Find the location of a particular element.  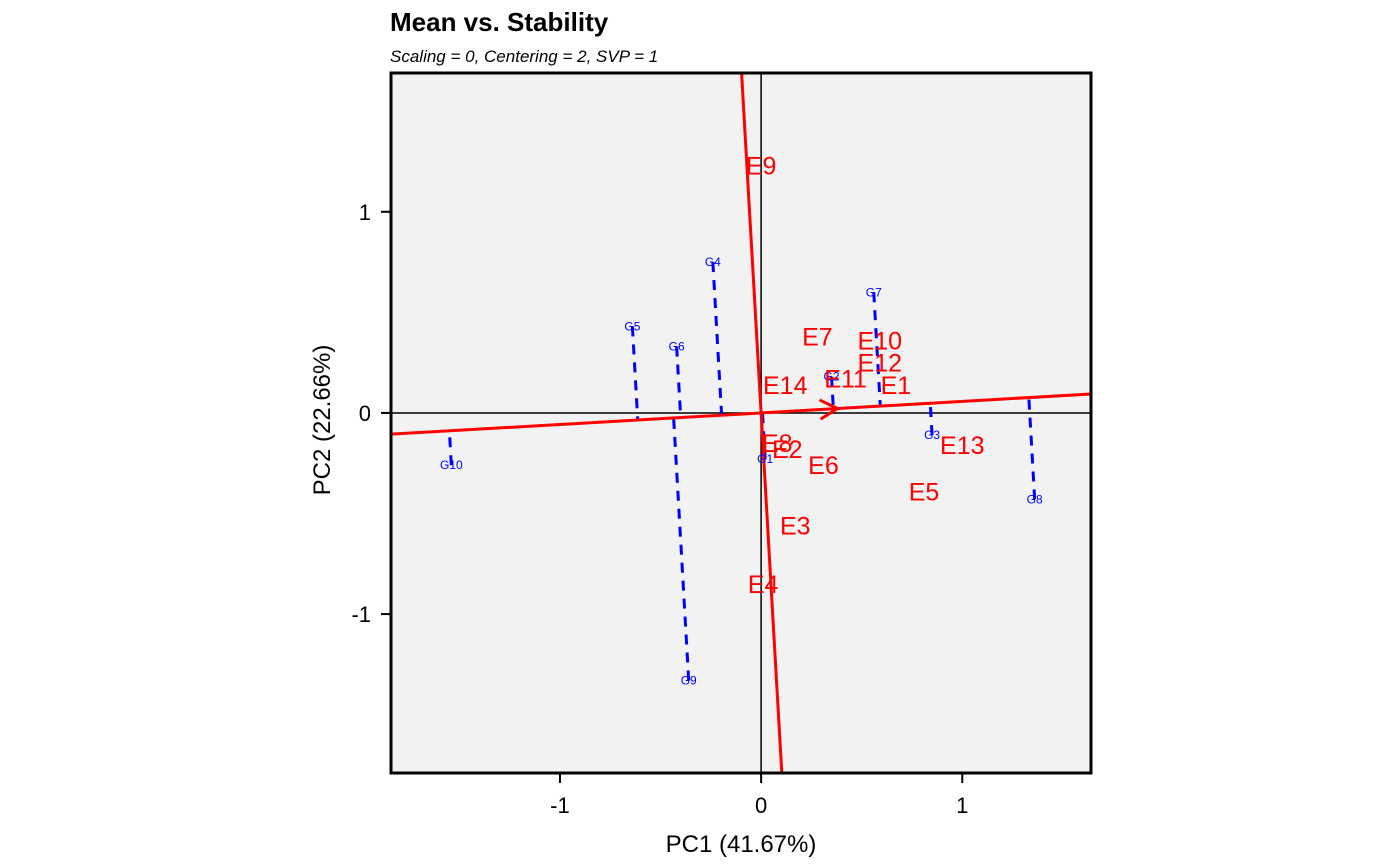

genotype-label-g6: G6 is located at coordinates (677, 347).